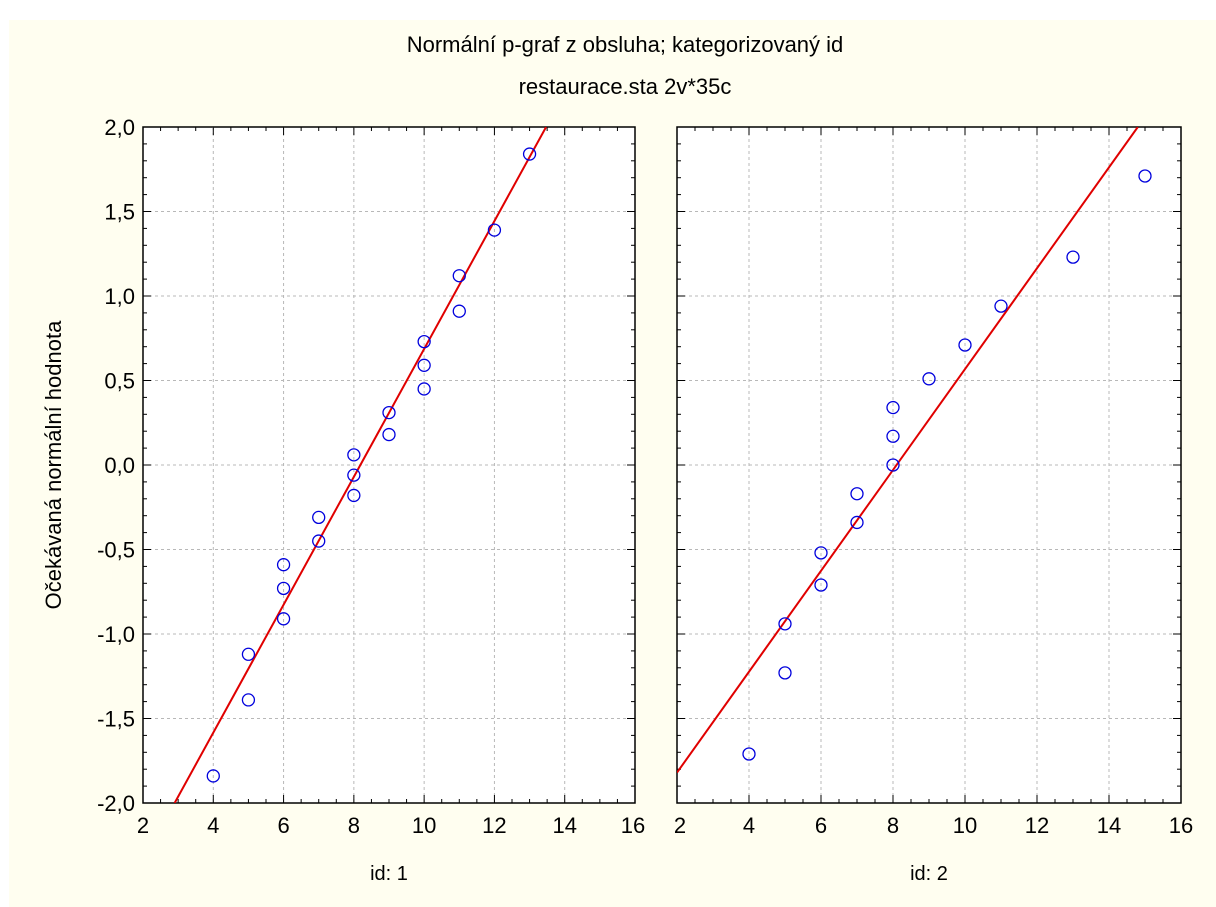 The height and width of the screenshot is (907, 1216). What do you see at coordinates (929, 874) in the screenshot?
I see `panel-2-label: id: 2` at bounding box center [929, 874].